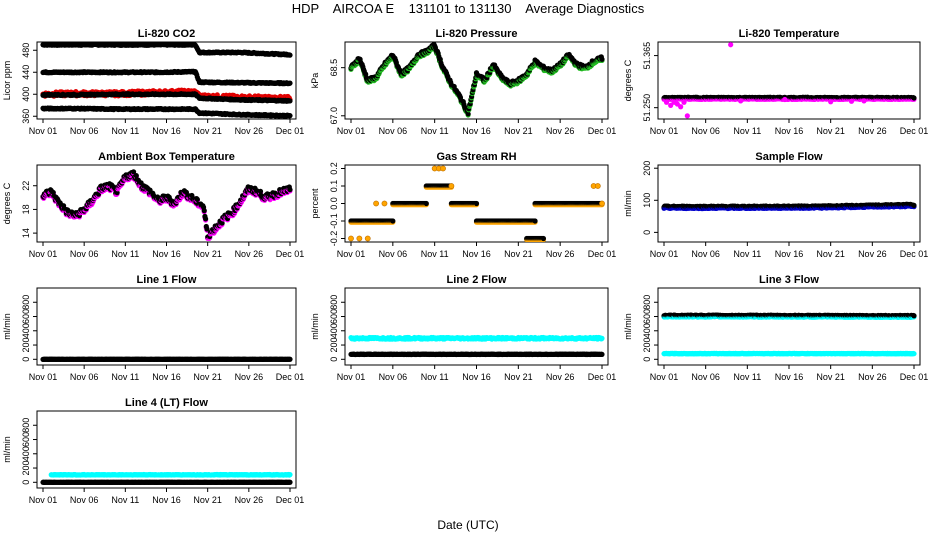 This screenshot has width=936, height=540. I want to click on li-820-pressure-x-tick-label: Nov 21, so click(518, 131).